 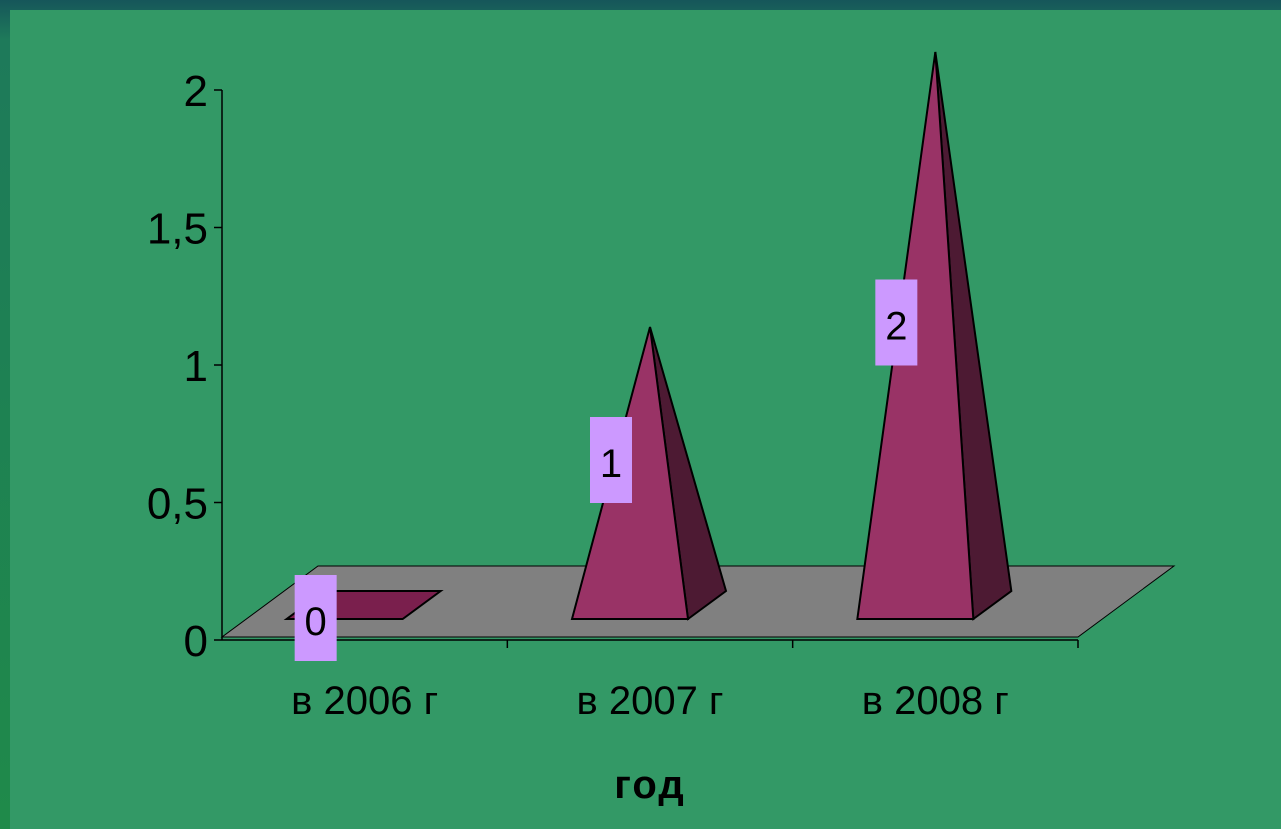 I want to click on x-tick-label: в 2008 г, so click(x=935, y=701).